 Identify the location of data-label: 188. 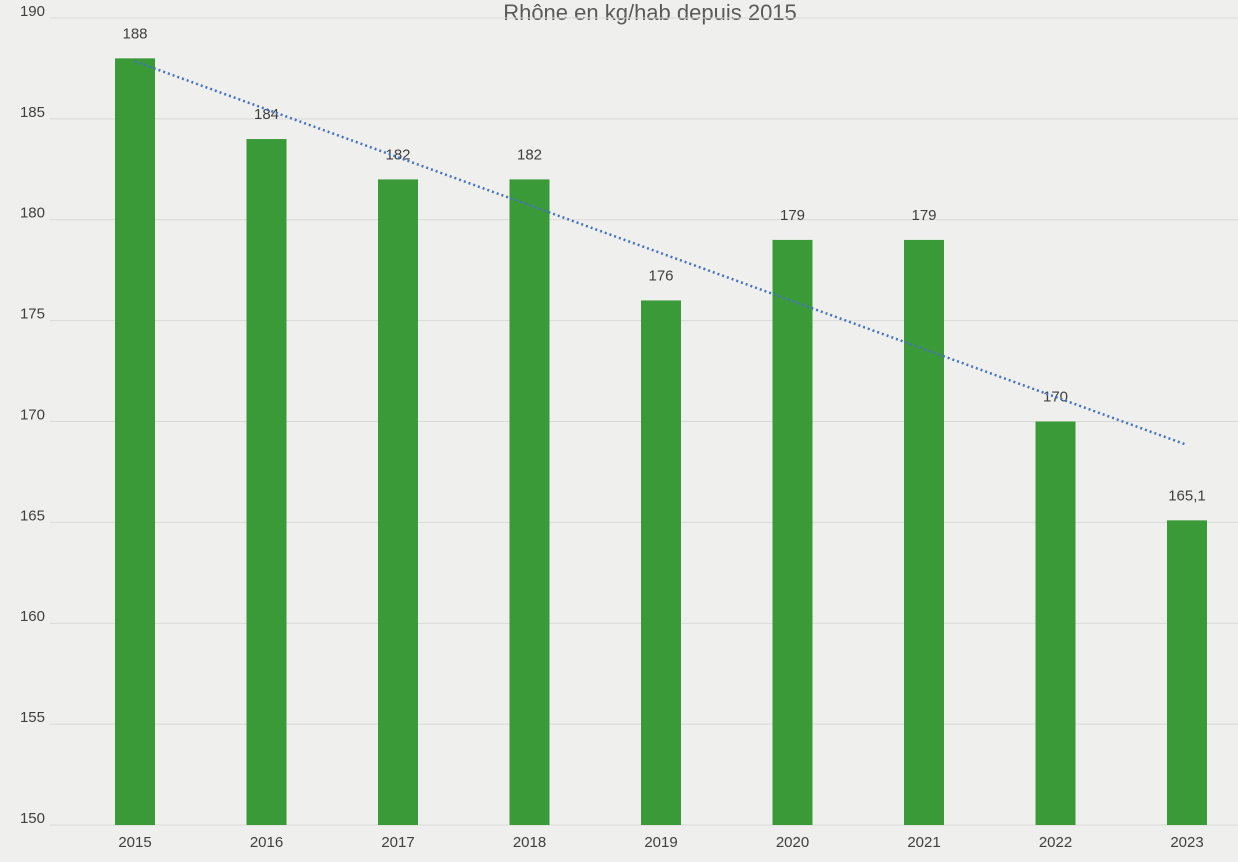
(134, 33).